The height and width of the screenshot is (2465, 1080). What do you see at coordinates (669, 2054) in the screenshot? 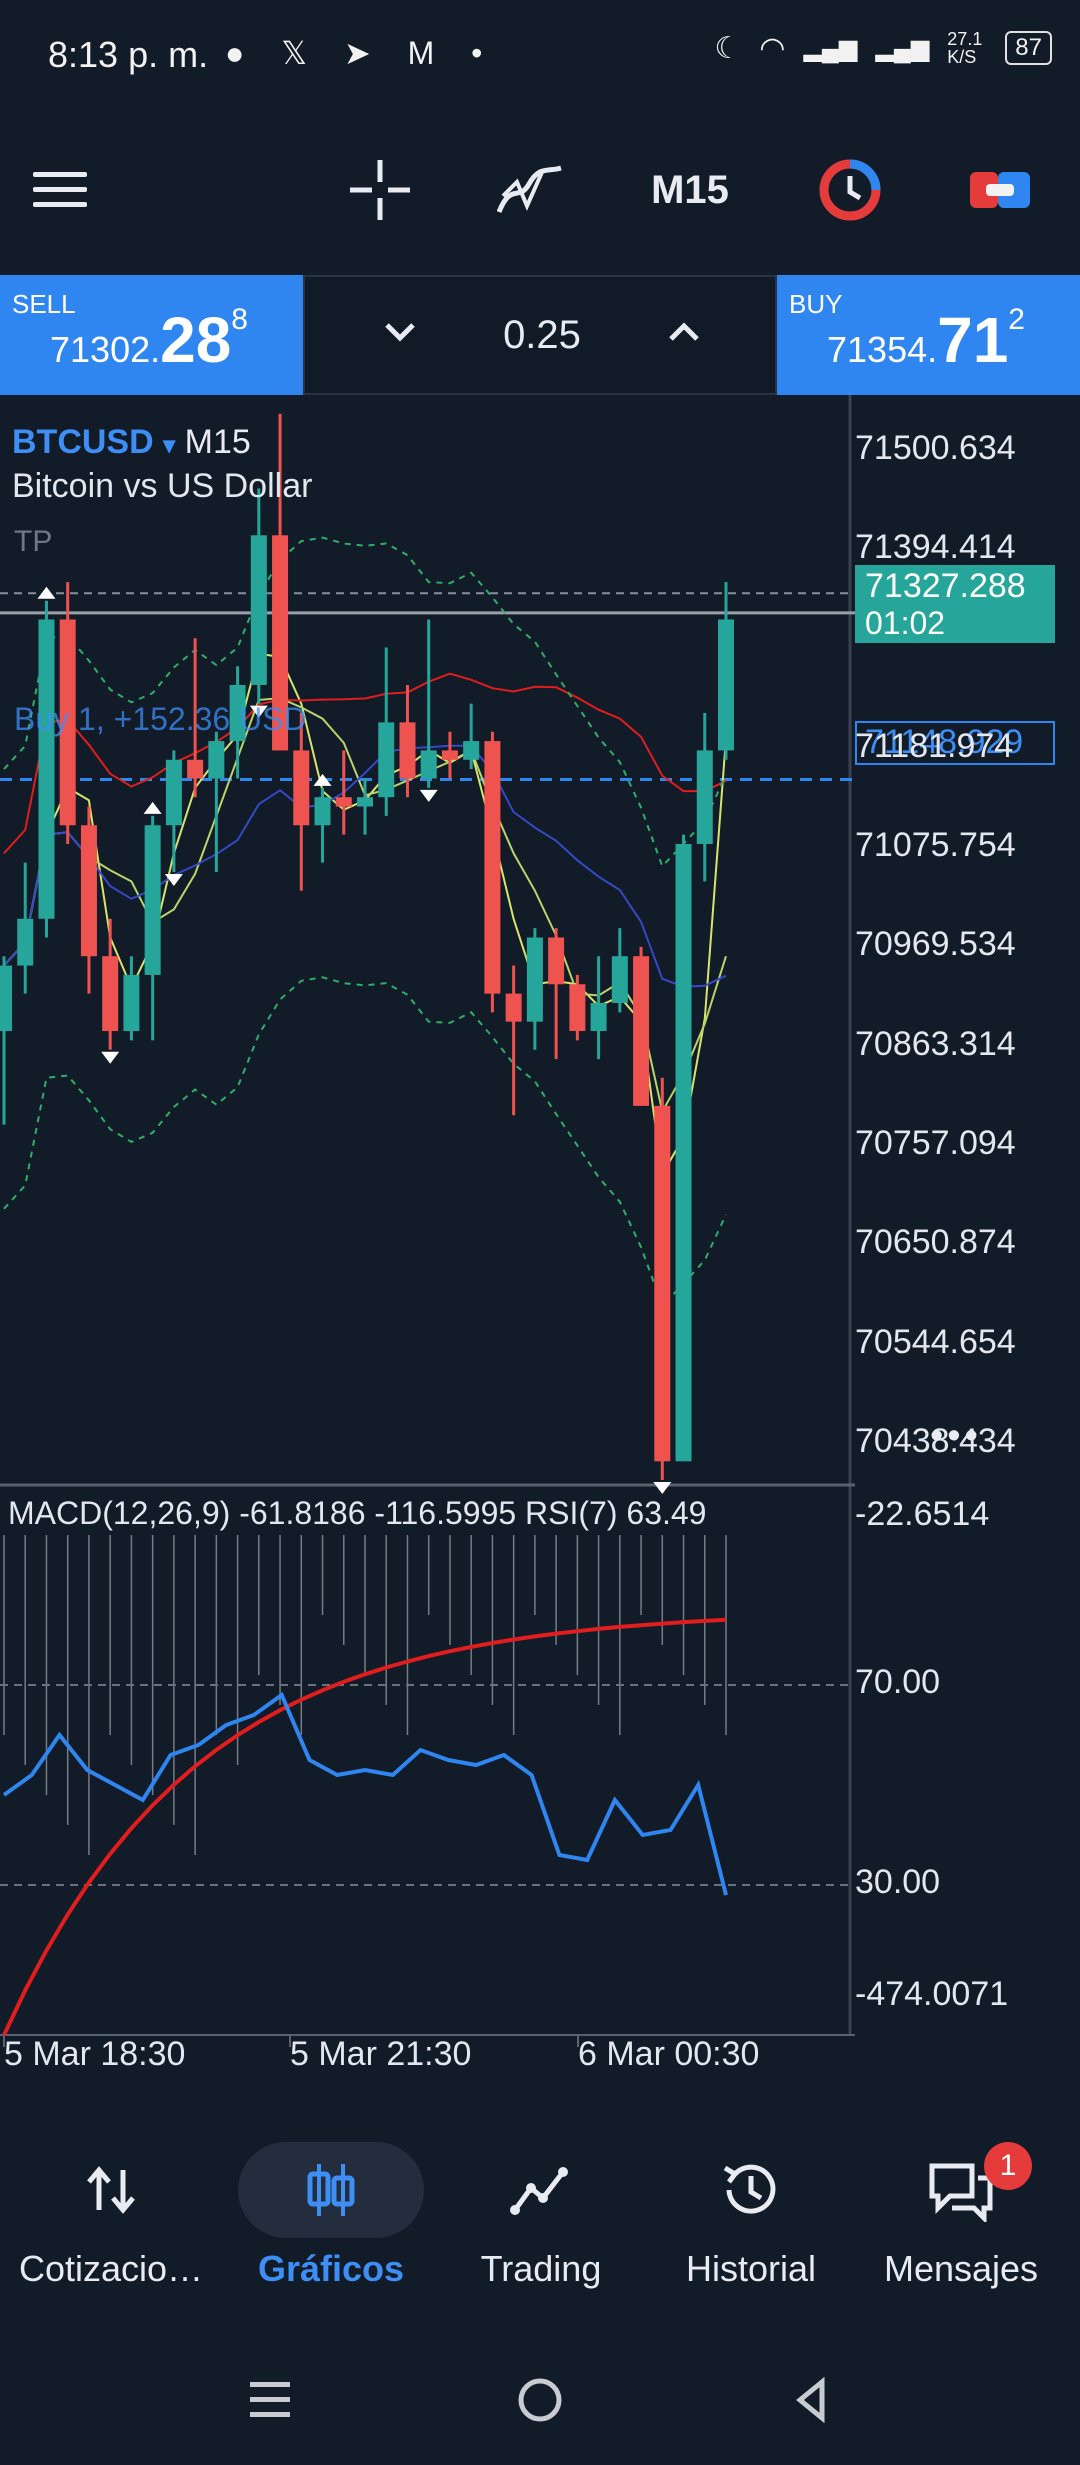
I see `time-tick-label: 6 Mar 00:30` at bounding box center [669, 2054].